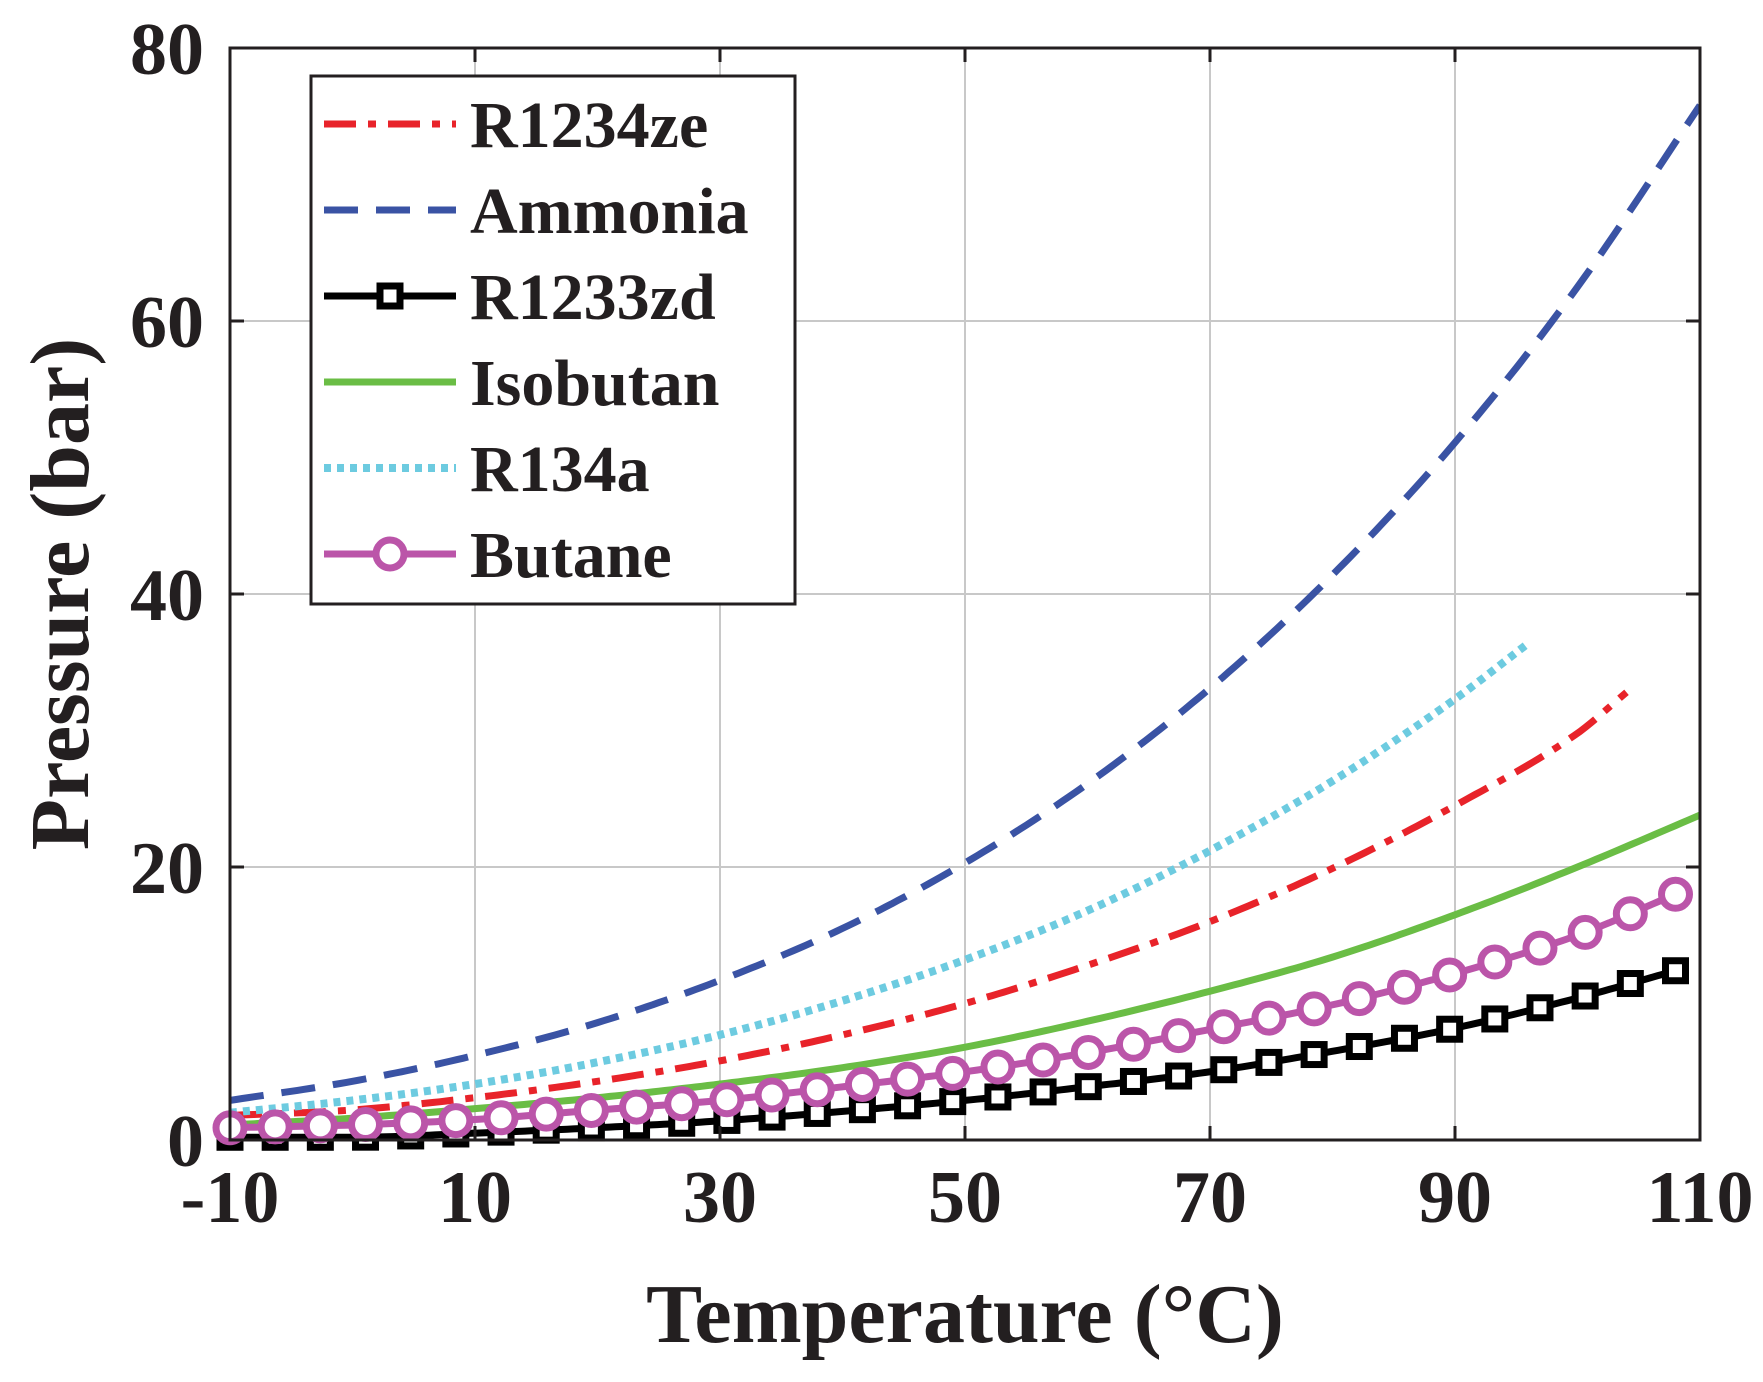 This screenshot has width=1763, height=1382. I want to click on legend: R1234ze Ammonia R1233zd Isobutan R134a Butane, so click(553, 340).